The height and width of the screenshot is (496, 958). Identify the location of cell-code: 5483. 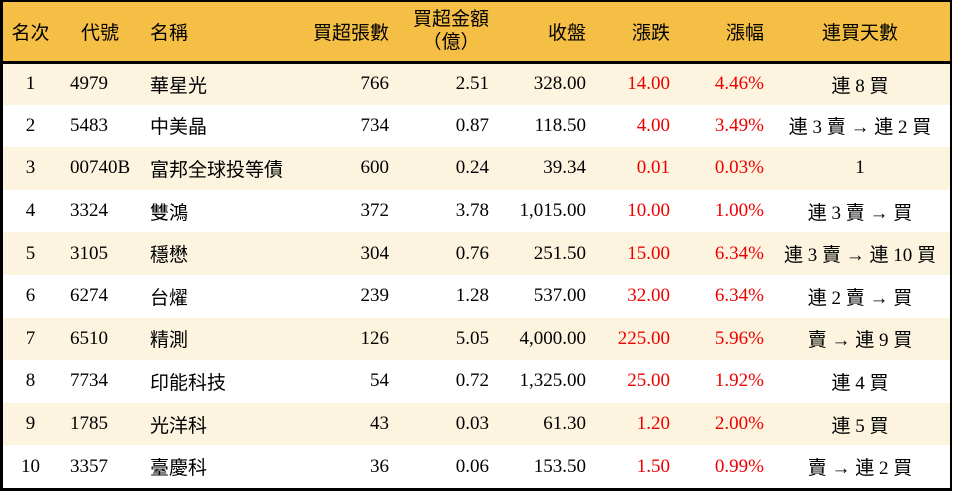
(89, 125).